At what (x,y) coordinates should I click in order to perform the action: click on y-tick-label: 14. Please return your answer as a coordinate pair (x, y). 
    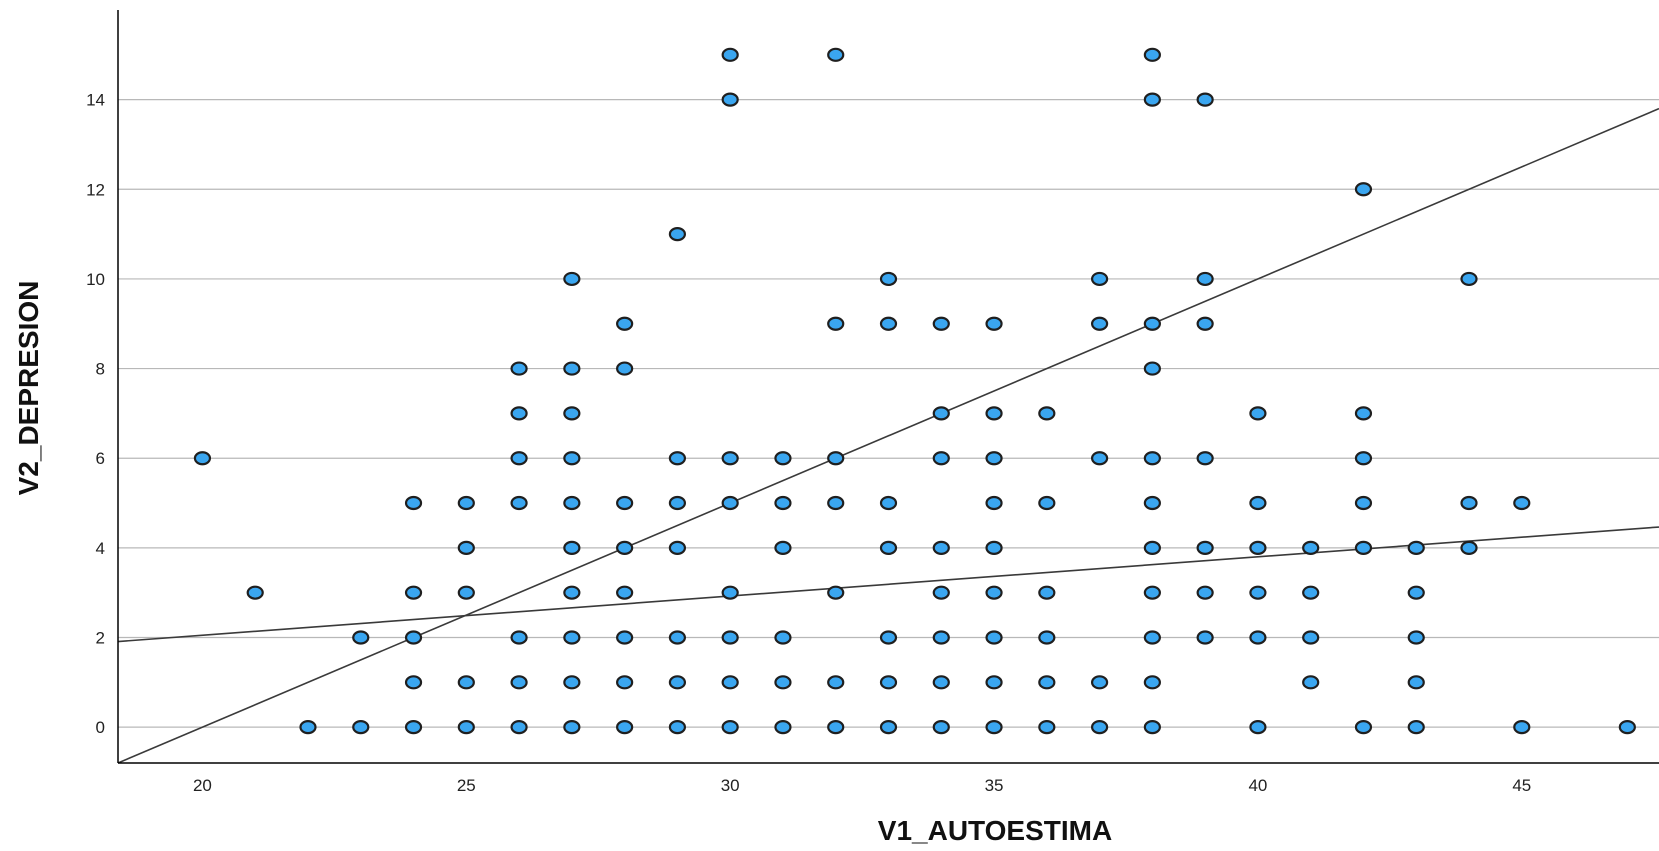
    Looking at the image, I should click on (95, 100).